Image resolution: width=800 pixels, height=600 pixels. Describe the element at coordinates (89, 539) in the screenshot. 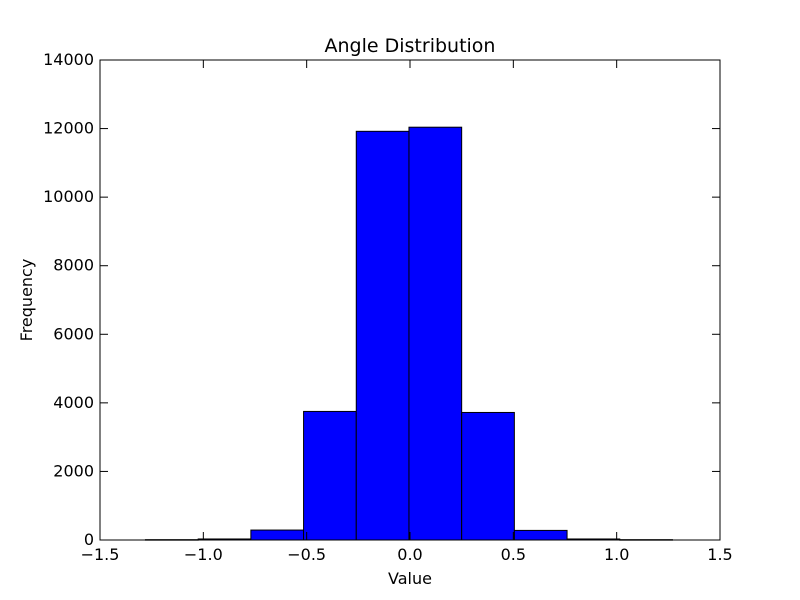

I see `y-tick-label: 0` at that location.